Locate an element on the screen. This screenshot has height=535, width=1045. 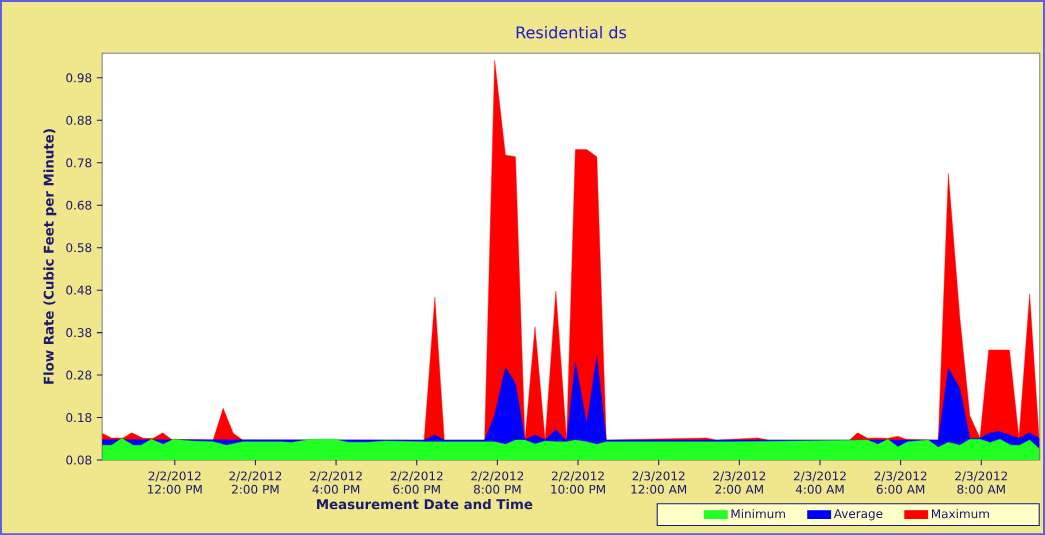
y-tick-label: 0.38 is located at coordinates (79, 332).